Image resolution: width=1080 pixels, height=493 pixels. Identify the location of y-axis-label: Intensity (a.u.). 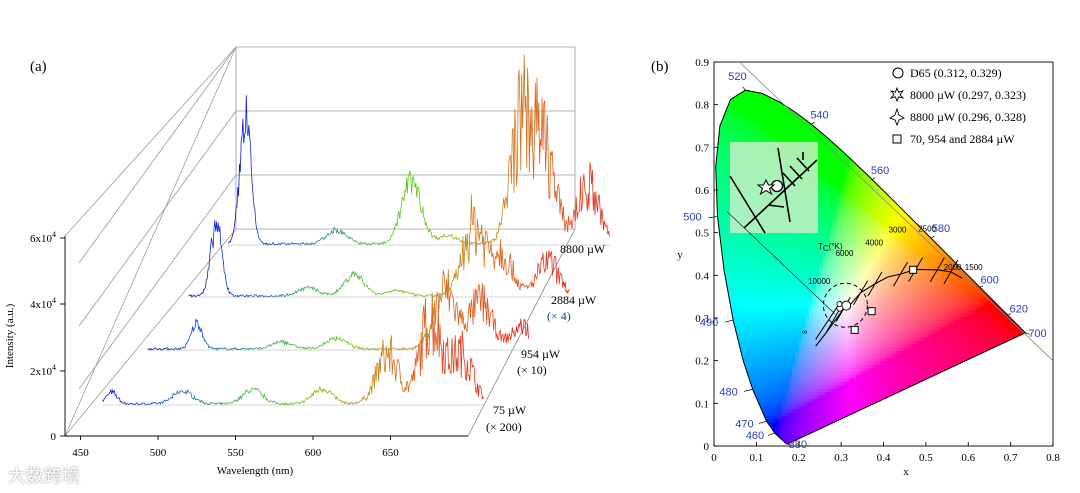
(10, 335).